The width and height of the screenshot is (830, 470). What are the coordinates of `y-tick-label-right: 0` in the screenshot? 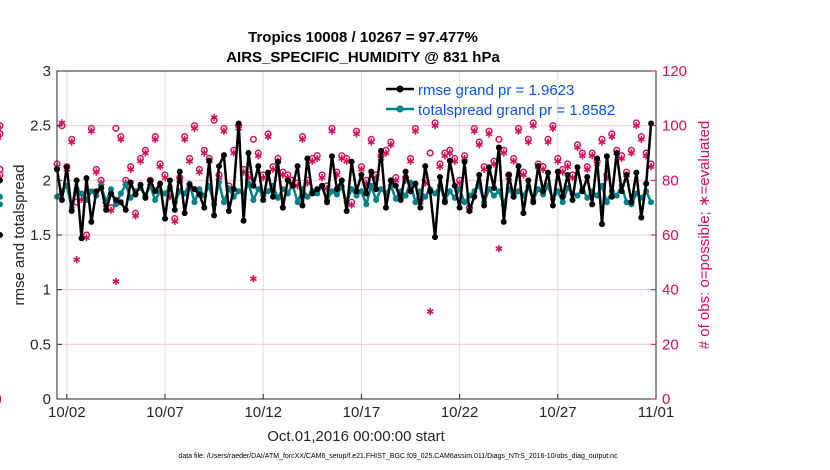 It's located at (666, 399).